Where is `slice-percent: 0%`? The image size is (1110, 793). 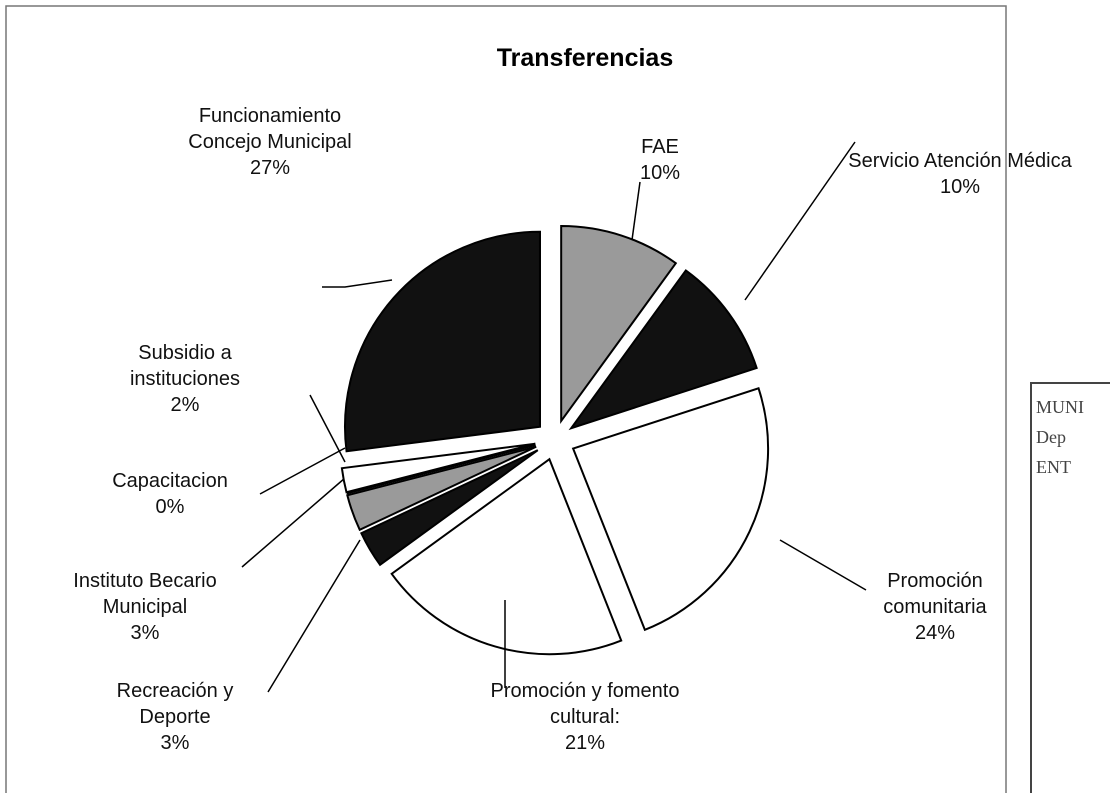
slice-percent: 0% is located at coordinates (170, 507).